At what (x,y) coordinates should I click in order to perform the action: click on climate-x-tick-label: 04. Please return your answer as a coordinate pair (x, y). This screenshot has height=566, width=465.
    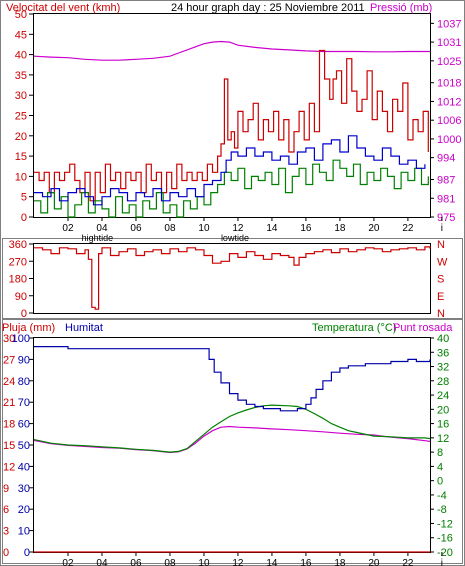
    Looking at the image, I should click on (102, 562).